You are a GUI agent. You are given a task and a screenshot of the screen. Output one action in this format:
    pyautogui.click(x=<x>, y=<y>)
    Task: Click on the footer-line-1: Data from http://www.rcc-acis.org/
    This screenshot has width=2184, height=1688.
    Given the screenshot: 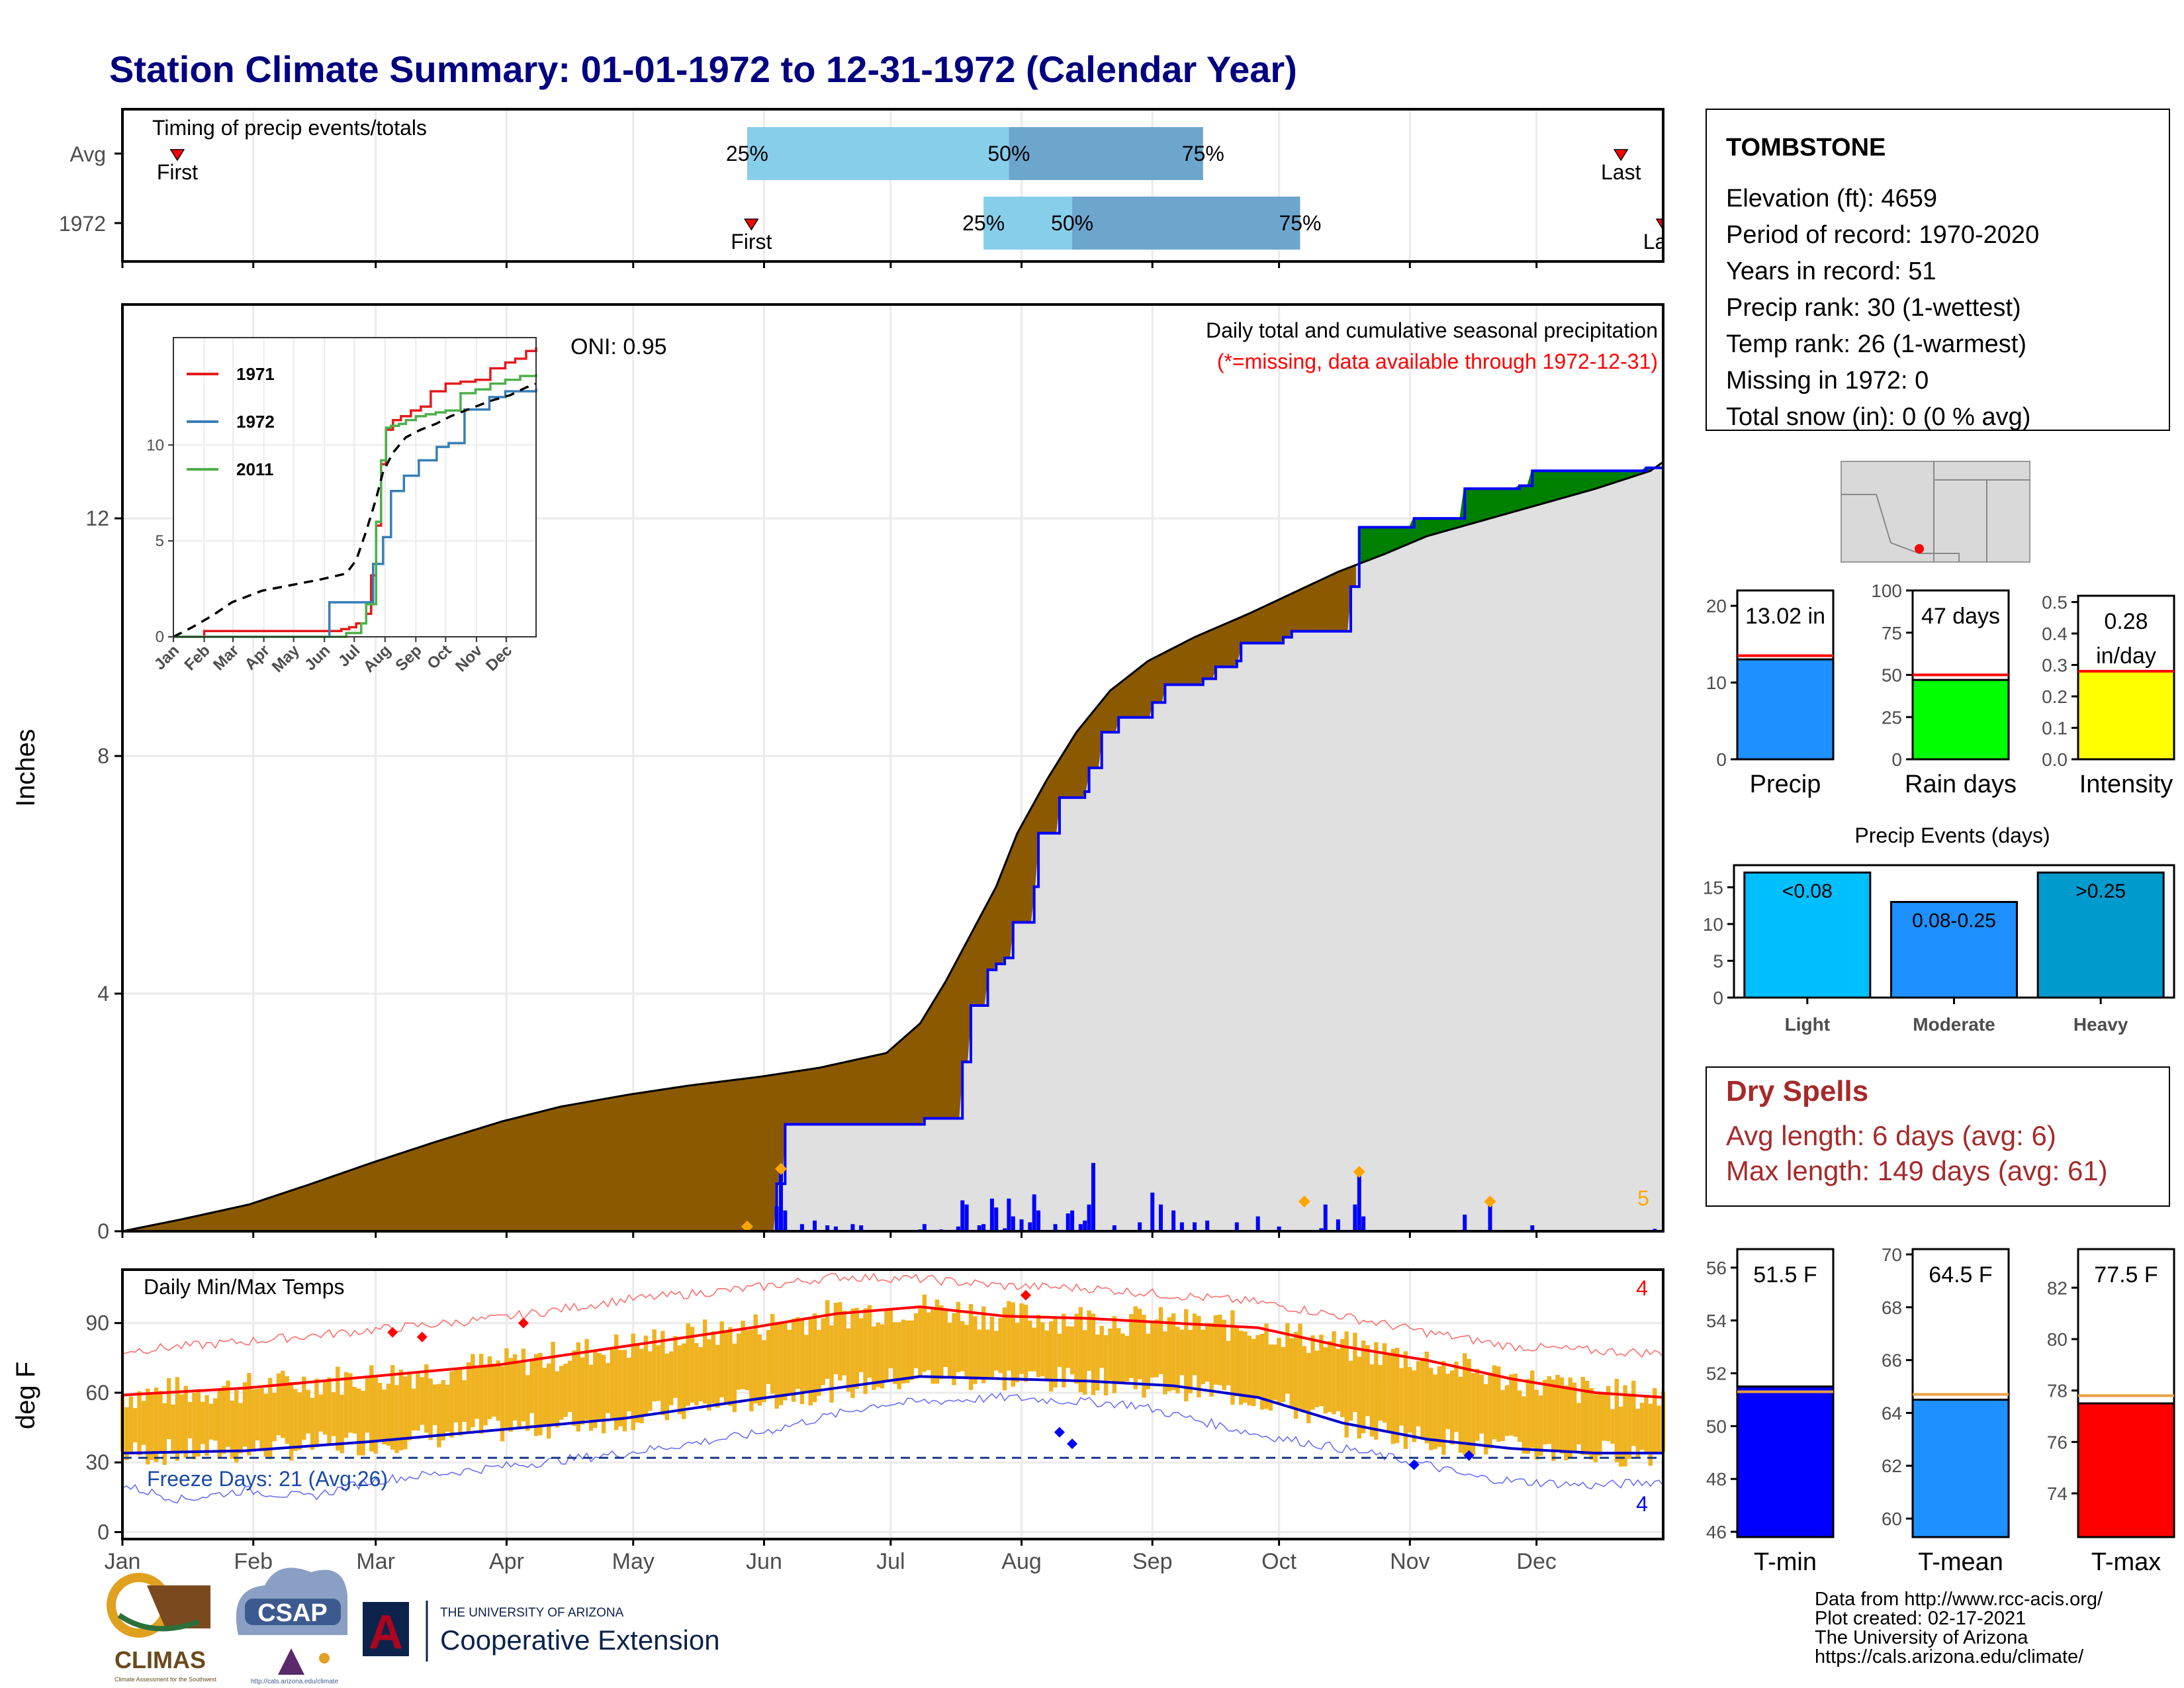 What is the action you would take?
    pyautogui.click(x=1959, y=1599)
    